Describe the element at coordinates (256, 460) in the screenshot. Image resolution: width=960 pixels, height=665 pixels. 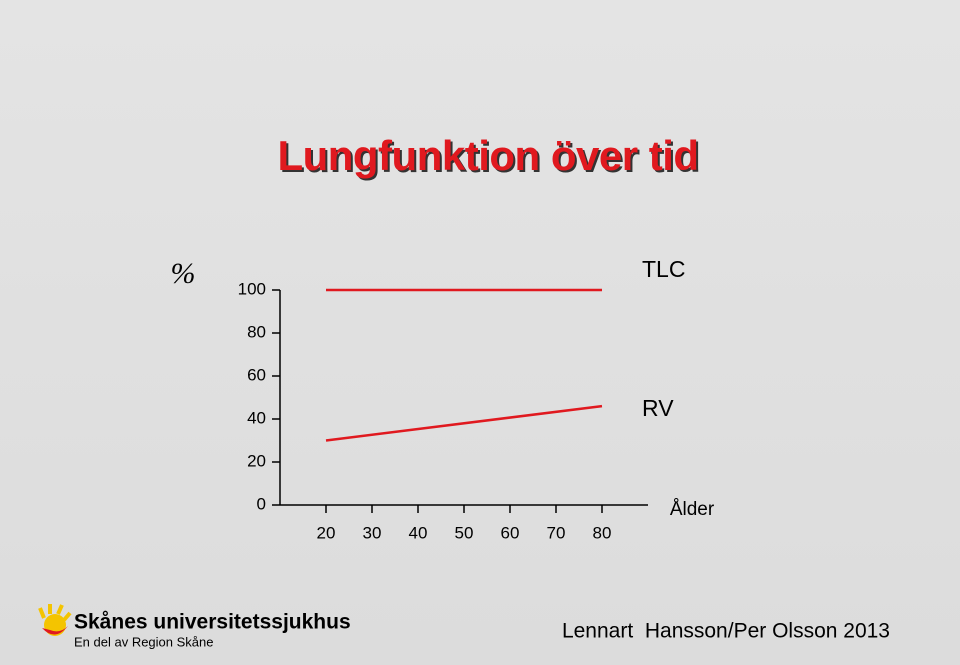
I see `y-tick-label: 20` at that location.